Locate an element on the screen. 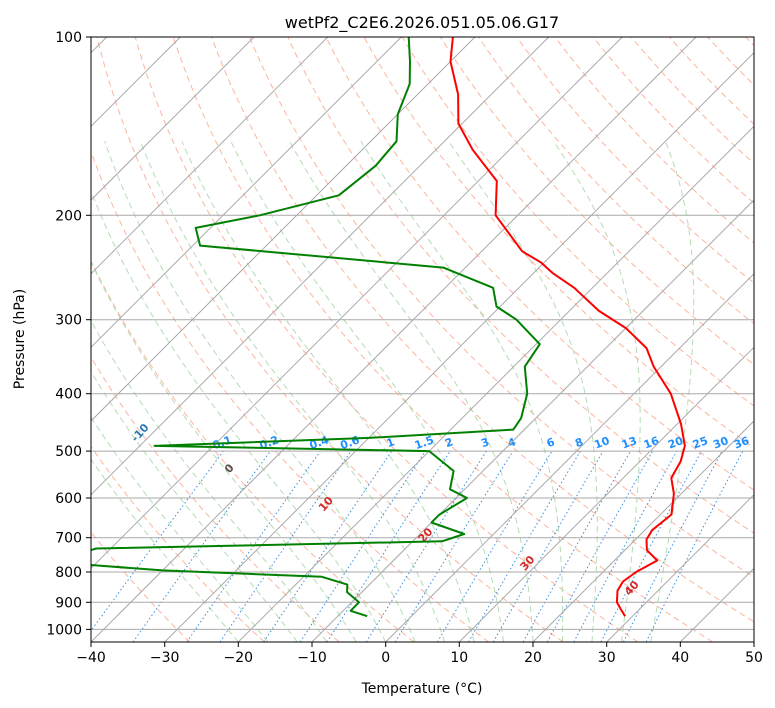 This screenshot has width=775, height=708. chart-title: wetPf2_C2E6.2026.051.05.06.G17 is located at coordinates (422, 23).